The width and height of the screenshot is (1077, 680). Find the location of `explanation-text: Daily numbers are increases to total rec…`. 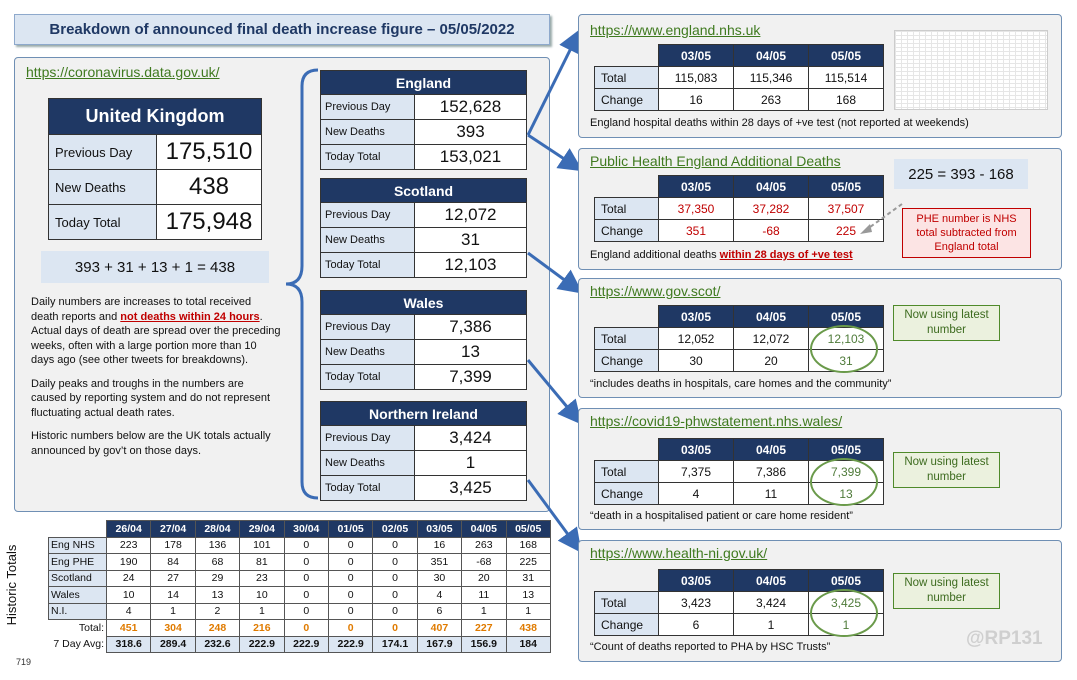

explanation-text: Daily numbers are increases to total rec… is located at coordinates (156, 376).